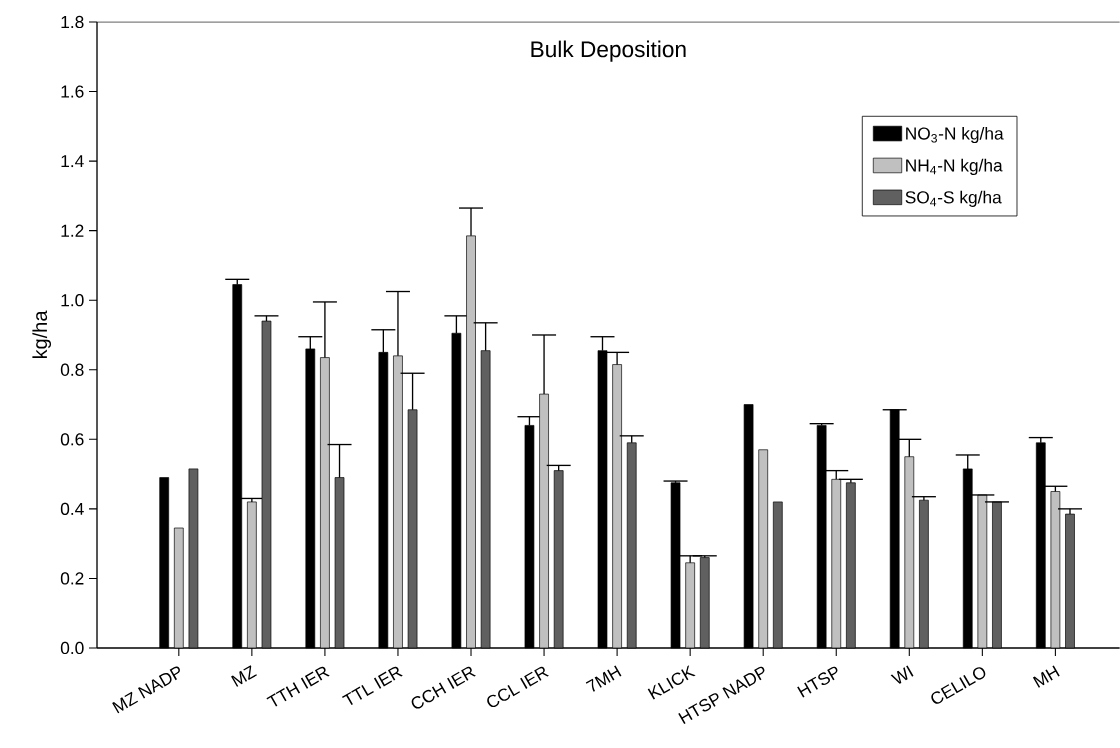 The width and height of the screenshot is (1120, 748). What do you see at coordinates (72, 161) in the screenshot?
I see `y-tick-label: 1.4` at bounding box center [72, 161].